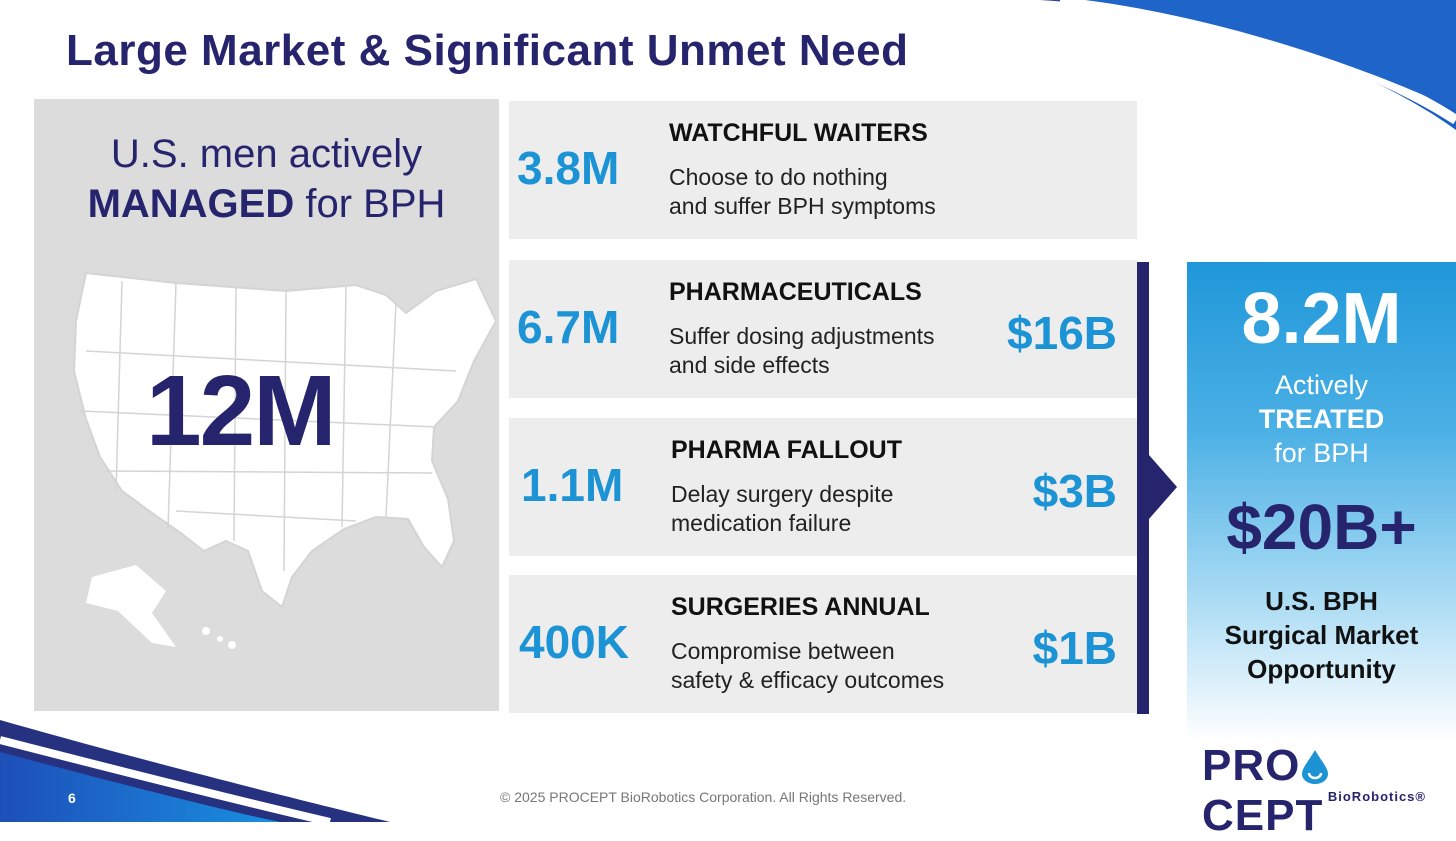  Describe the element at coordinates (802, 206) in the screenshot. I see `row-description-line2: and suffer BPH symptoms` at that location.